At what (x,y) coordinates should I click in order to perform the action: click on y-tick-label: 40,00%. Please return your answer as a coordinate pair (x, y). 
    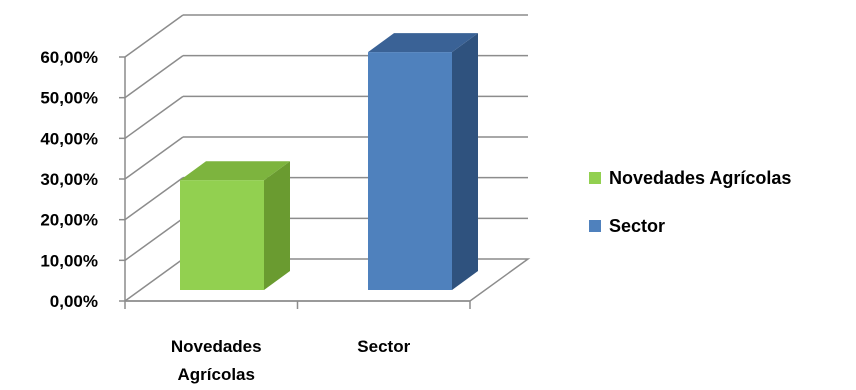
    Looking at the image, I should click on (69, 138).